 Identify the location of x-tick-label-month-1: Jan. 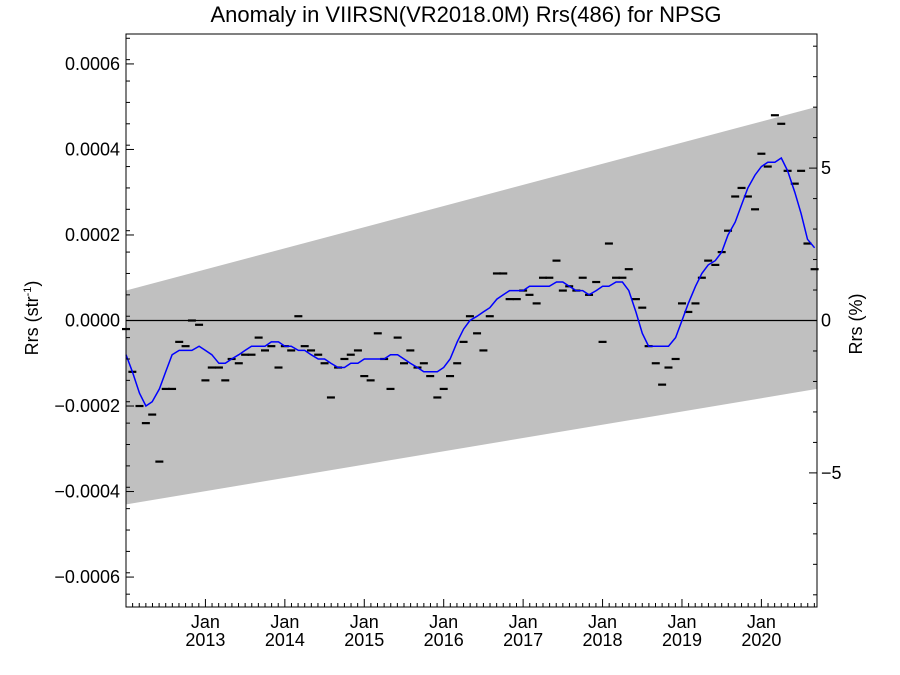
(284, 622).